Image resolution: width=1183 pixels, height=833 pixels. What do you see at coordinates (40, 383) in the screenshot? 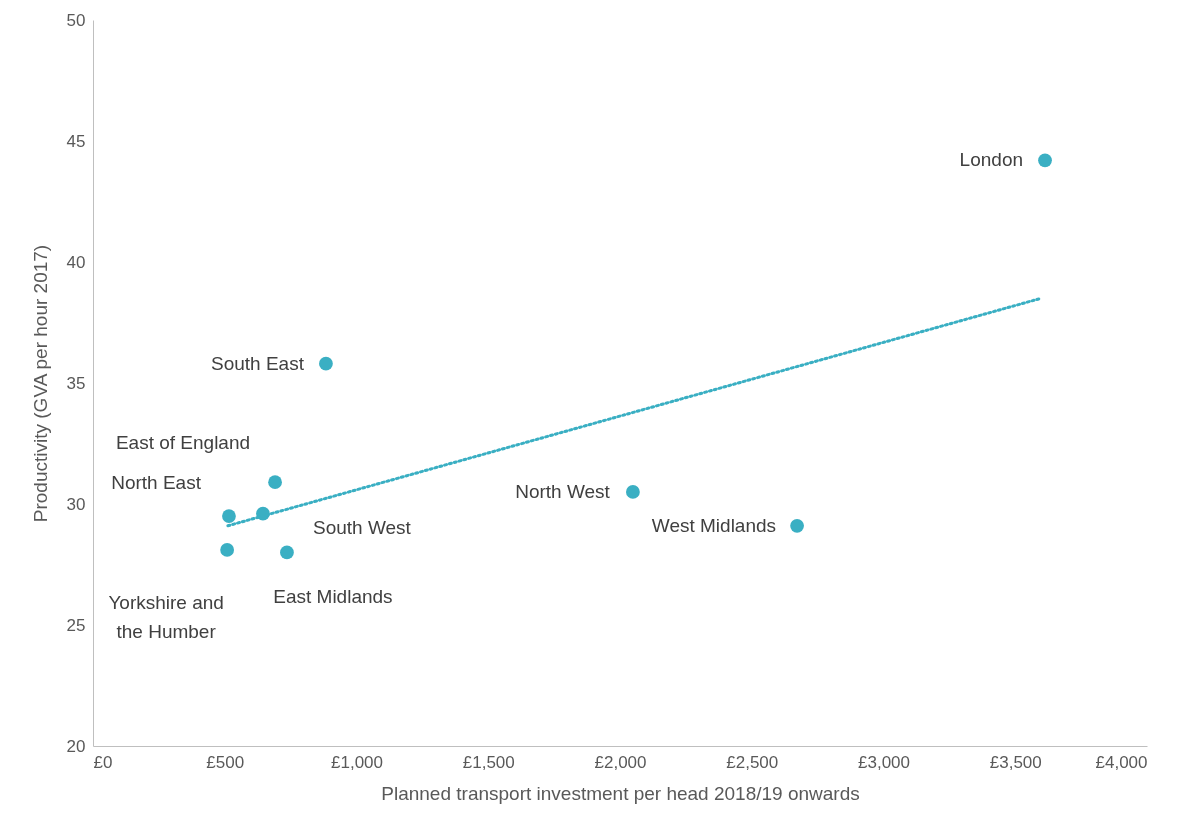
I see `y-axis-title: Productivity (GVA per hour 2017)` at bounding box center [40, 383].